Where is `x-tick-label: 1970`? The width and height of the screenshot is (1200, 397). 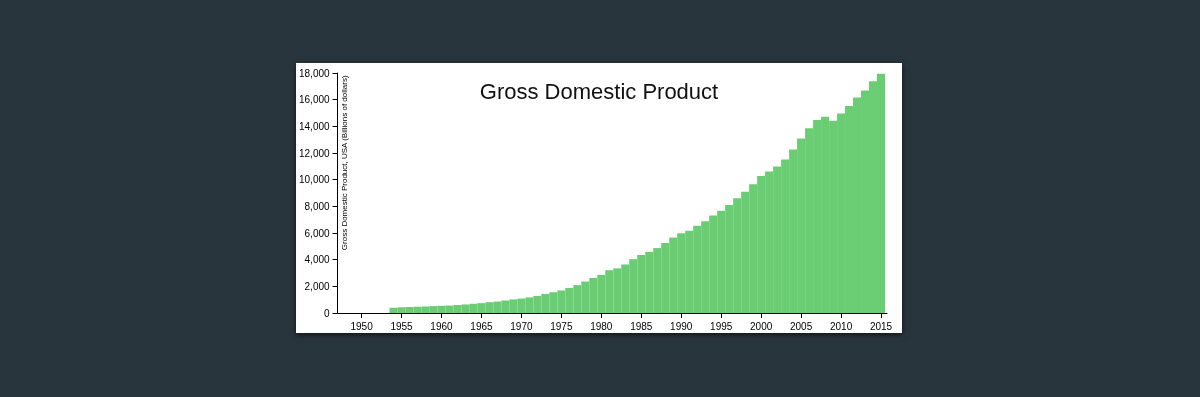 x-tick-label: 1970 is located at coordinates (521, 326).